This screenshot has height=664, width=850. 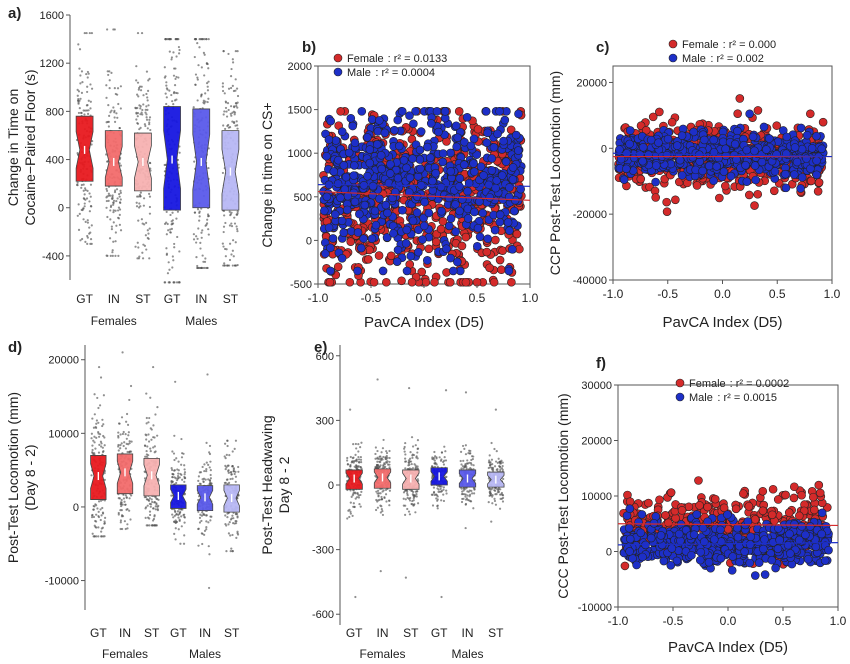 I want to click on x-tick-label: -1.0, so click(x=318, y=298).